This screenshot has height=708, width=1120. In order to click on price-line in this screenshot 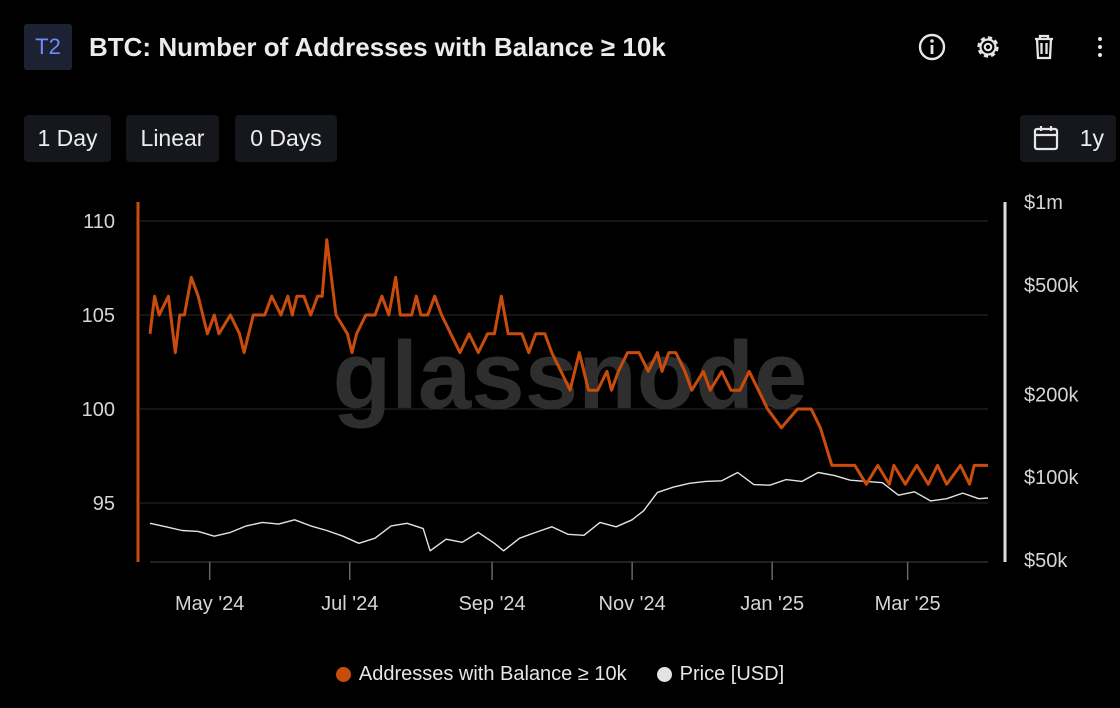, I will do `click(569, 511)`.